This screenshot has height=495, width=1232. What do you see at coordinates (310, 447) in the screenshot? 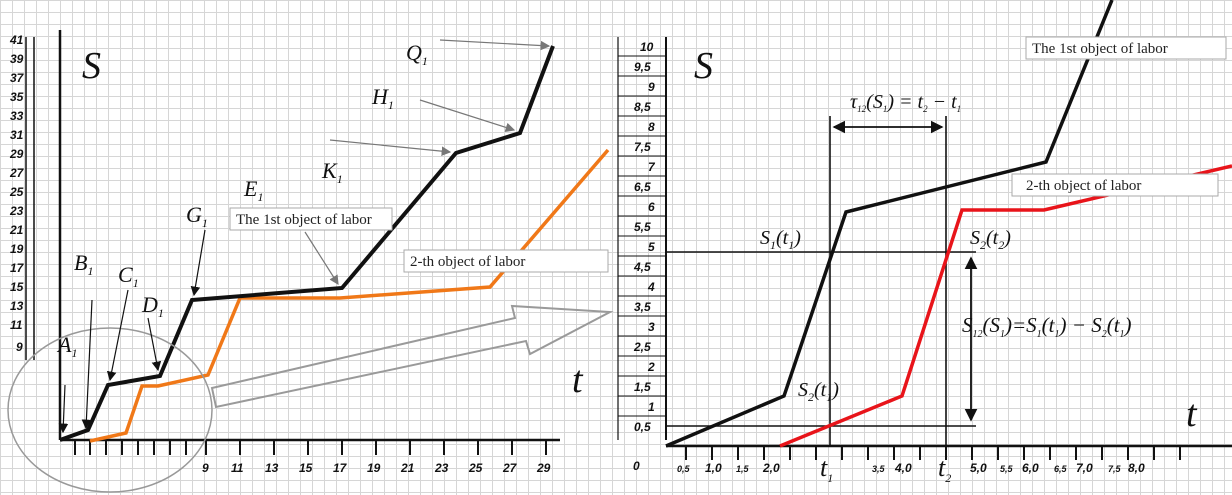
I see `left-x-tick-marks` at bounding box center [310, 447].